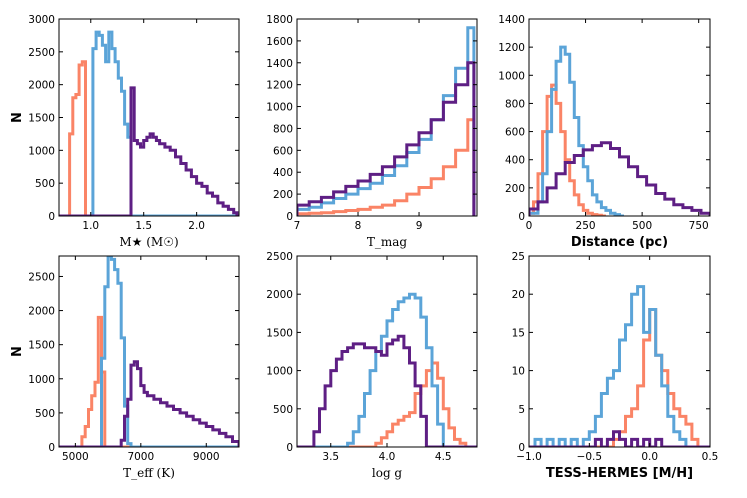 The width and height of the screenshot is (747, 498). What do you see at coordinates (518, 257) in the screenshot?
I see `y-tick-label: 25` at bounding box center [518, 257].